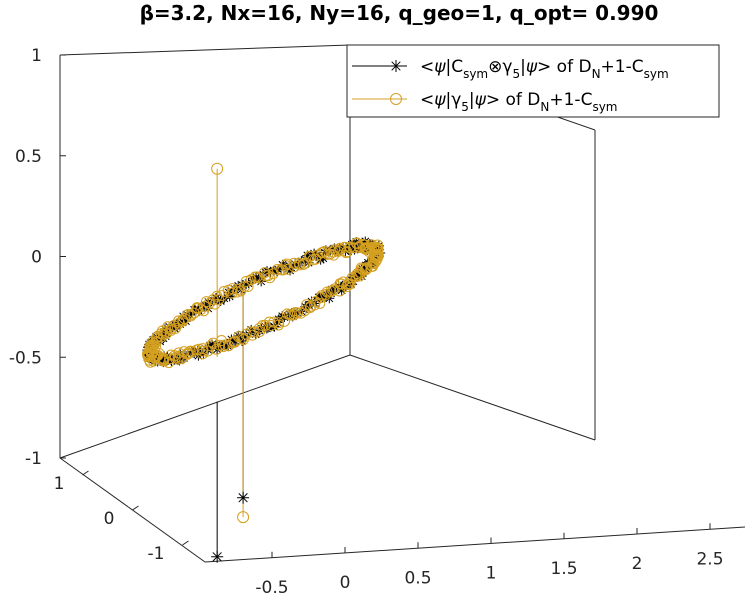  I want to click on x-tick-label: 2.5, so click(709, 559).